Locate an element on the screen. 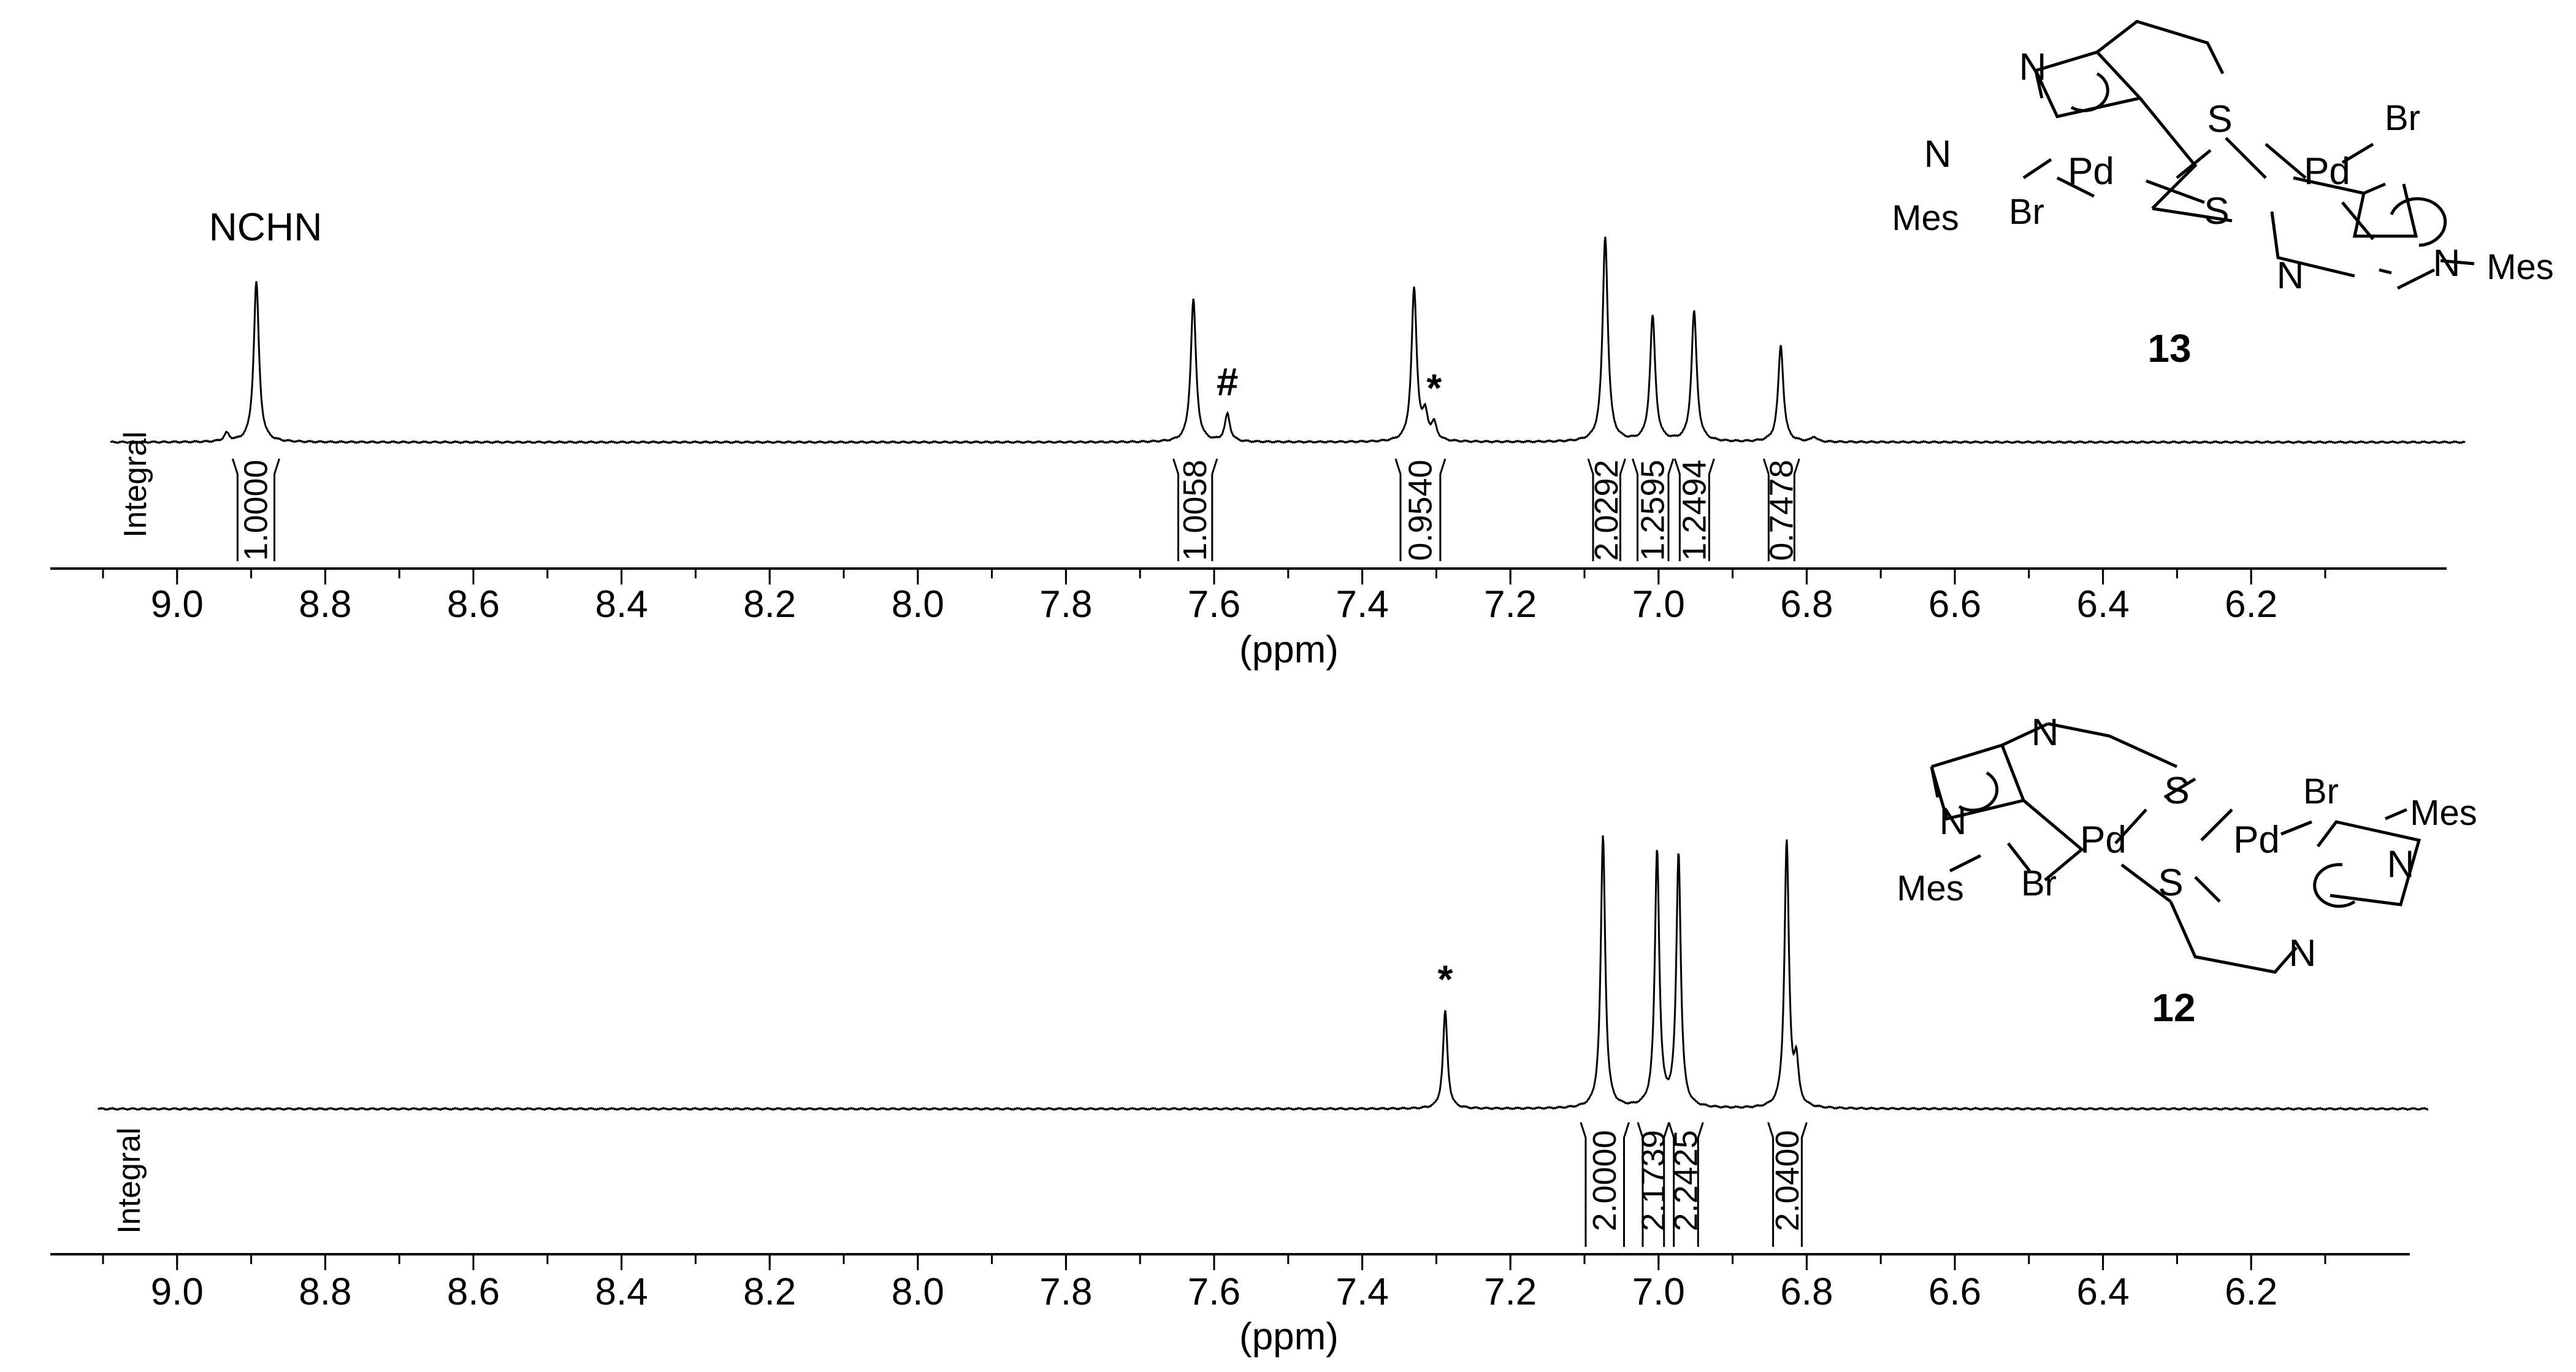  spectrum-13-trace is located at coordinates (1288, 340).